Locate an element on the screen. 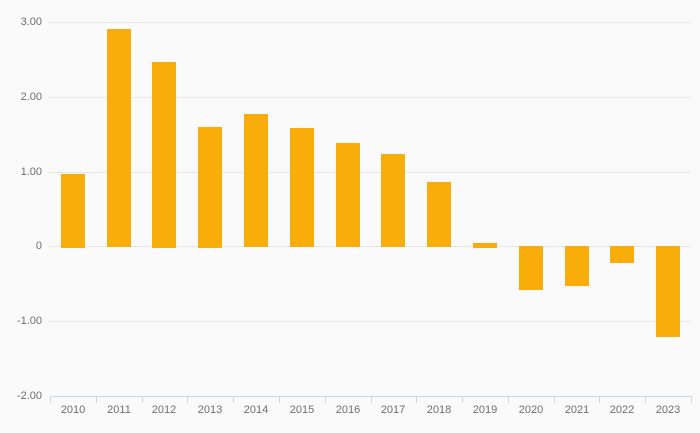 The width and height of the screenshot is (700, 433). x-axis-label-2019: 2019 is located at coordinates (485, 410).